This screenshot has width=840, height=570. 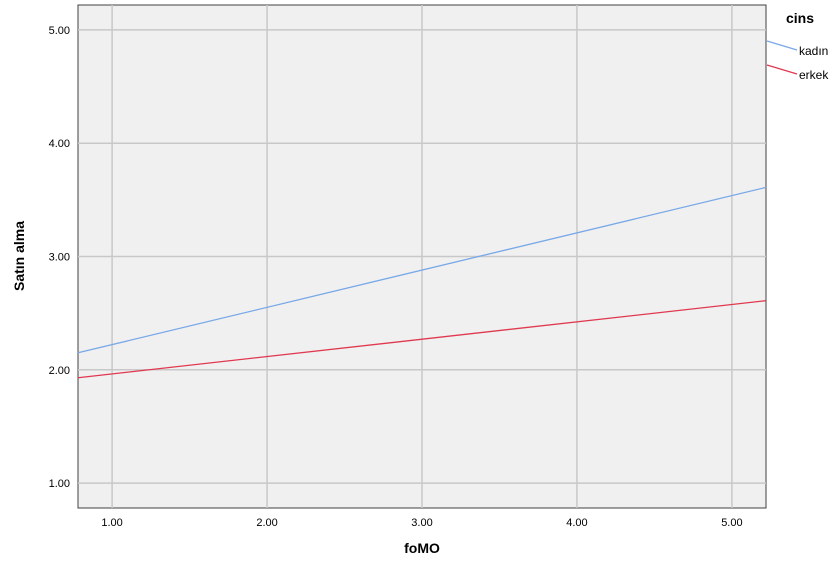 I want to click on x-tick-label: 5.00, so click(x=731, y=523).